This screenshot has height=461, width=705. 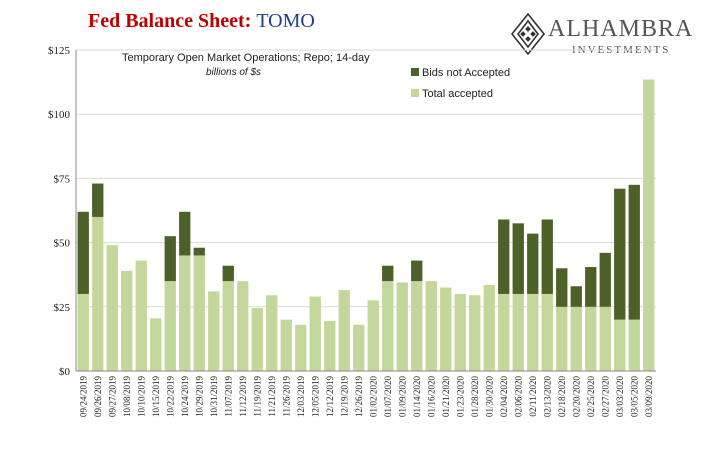 I want to click on x-tick-label: 01/23/2020, so click(x=460, y=397).